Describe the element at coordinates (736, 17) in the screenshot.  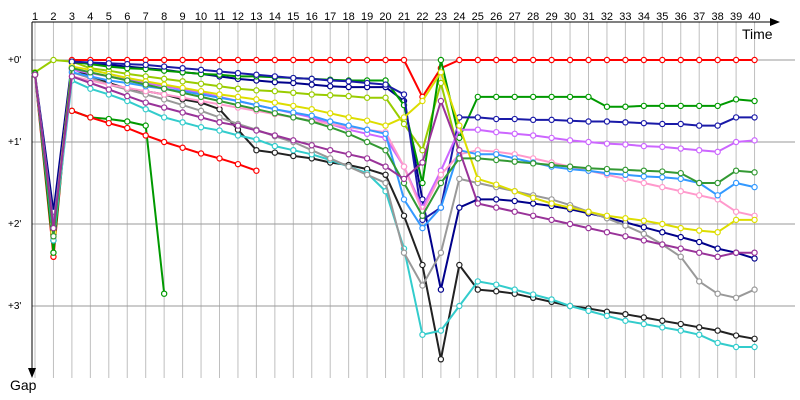
I see `x-tick-label: 39` at that location.